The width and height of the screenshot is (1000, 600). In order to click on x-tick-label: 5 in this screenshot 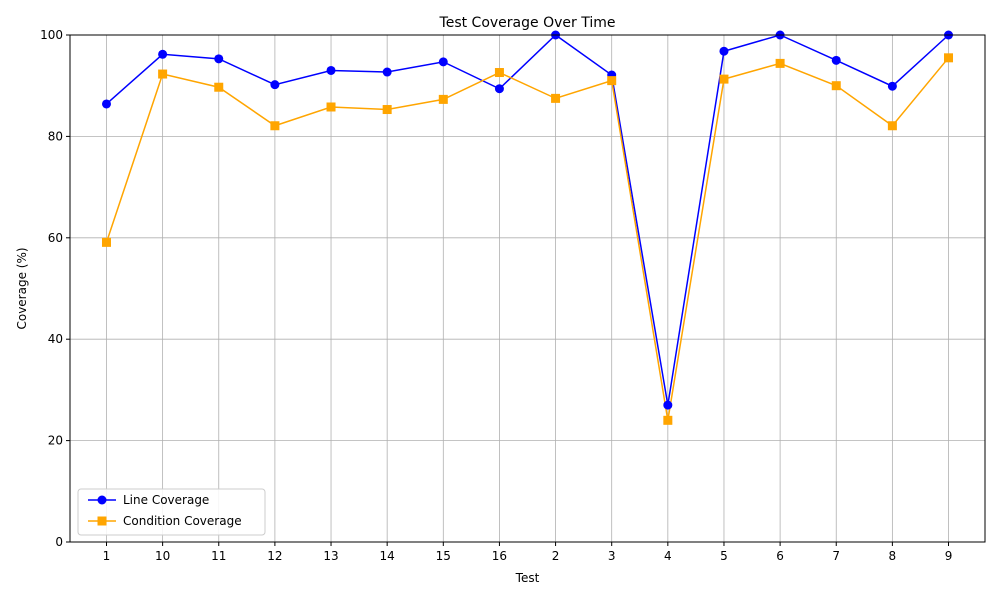, I will do `click(724, 556)`.